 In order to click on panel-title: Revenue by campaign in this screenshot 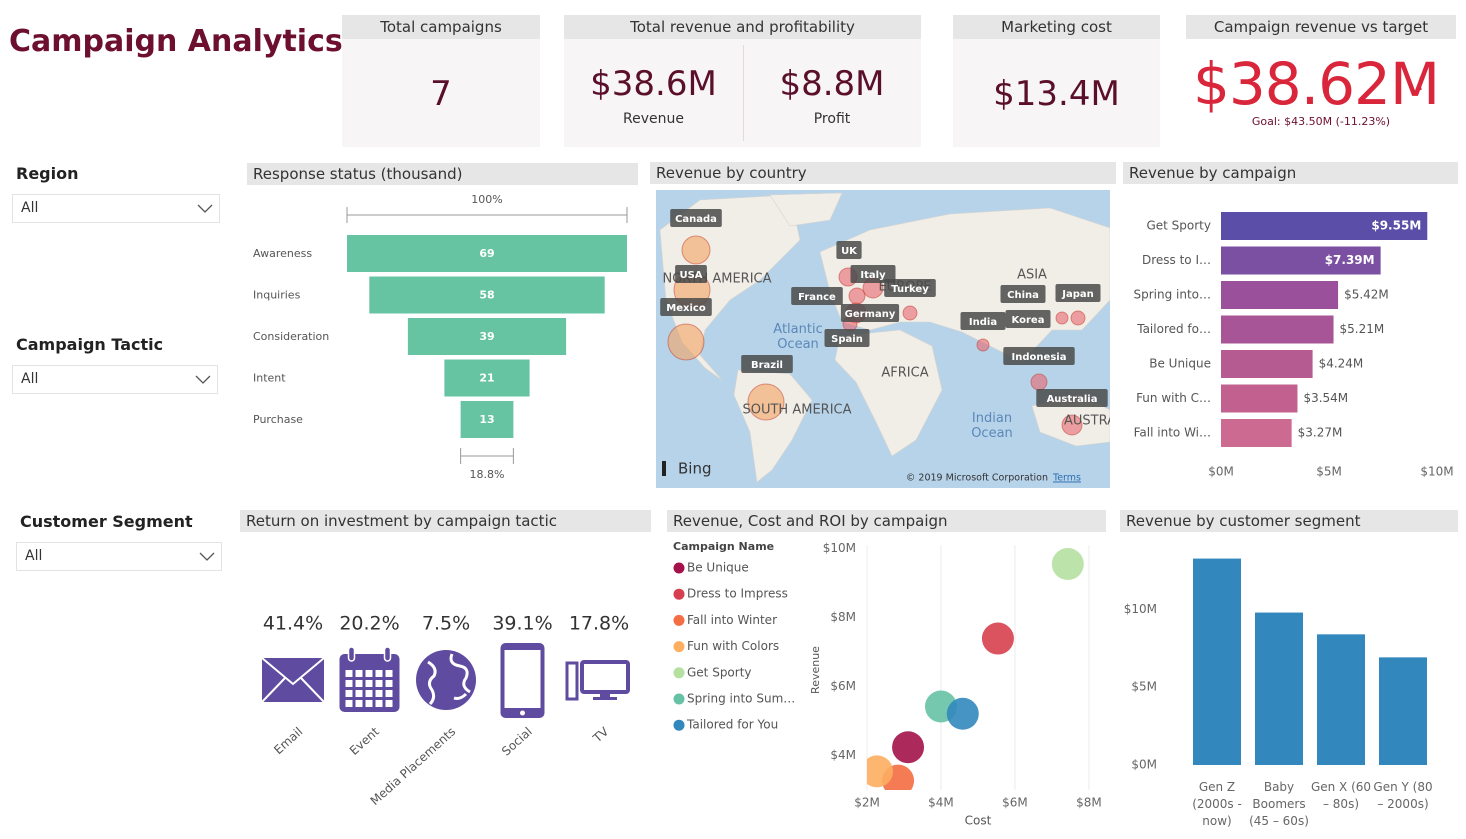, I will do `click(1290, 173)`.